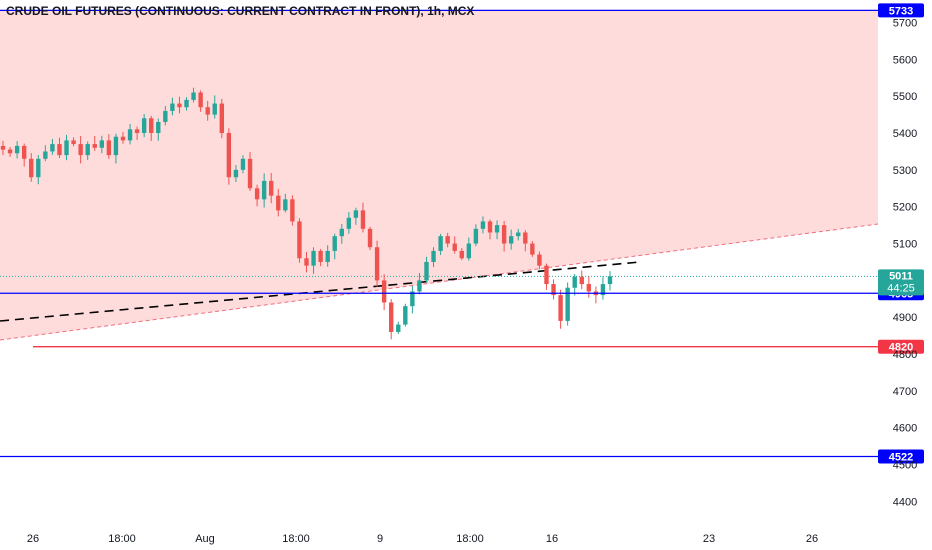 Image resolution: width=932 pixels, height=550 pixels. What do you see at coordinates (905, 318) in the screenshot?
I see `y-tick-label: 4900` at bounding box center [905, 318].